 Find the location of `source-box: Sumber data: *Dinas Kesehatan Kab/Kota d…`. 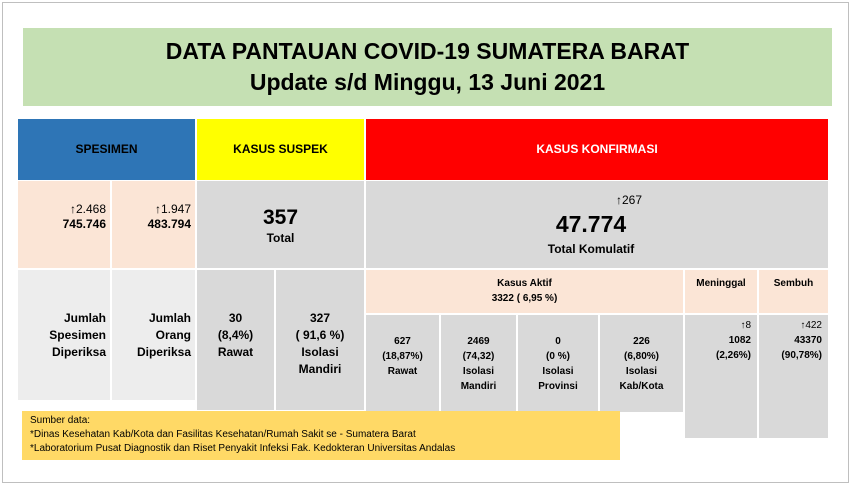

source-box: Sumber data: *Dinas Kesehatan Kab/Kota d… is located at coordinates (321, 435).